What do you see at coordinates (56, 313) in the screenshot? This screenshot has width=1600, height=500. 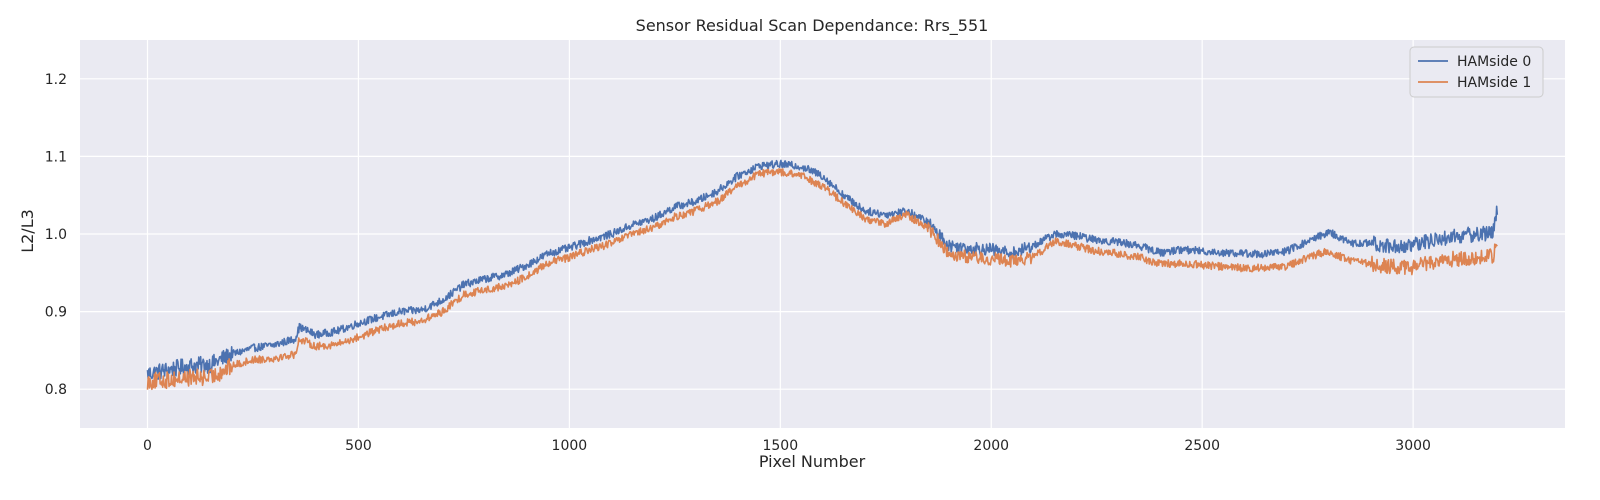 I see `y-tick-label: 0.9` at bounding box center [56, 313].